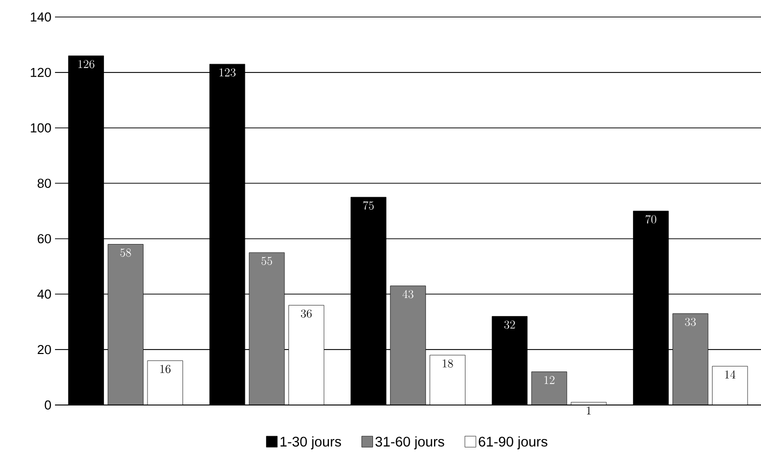 The height and width of the screenshot is (475, 761). What do you see at coordinates (509, 324) in the screenshot?
I see `data-label: 32` at bounding box center [509, 324].